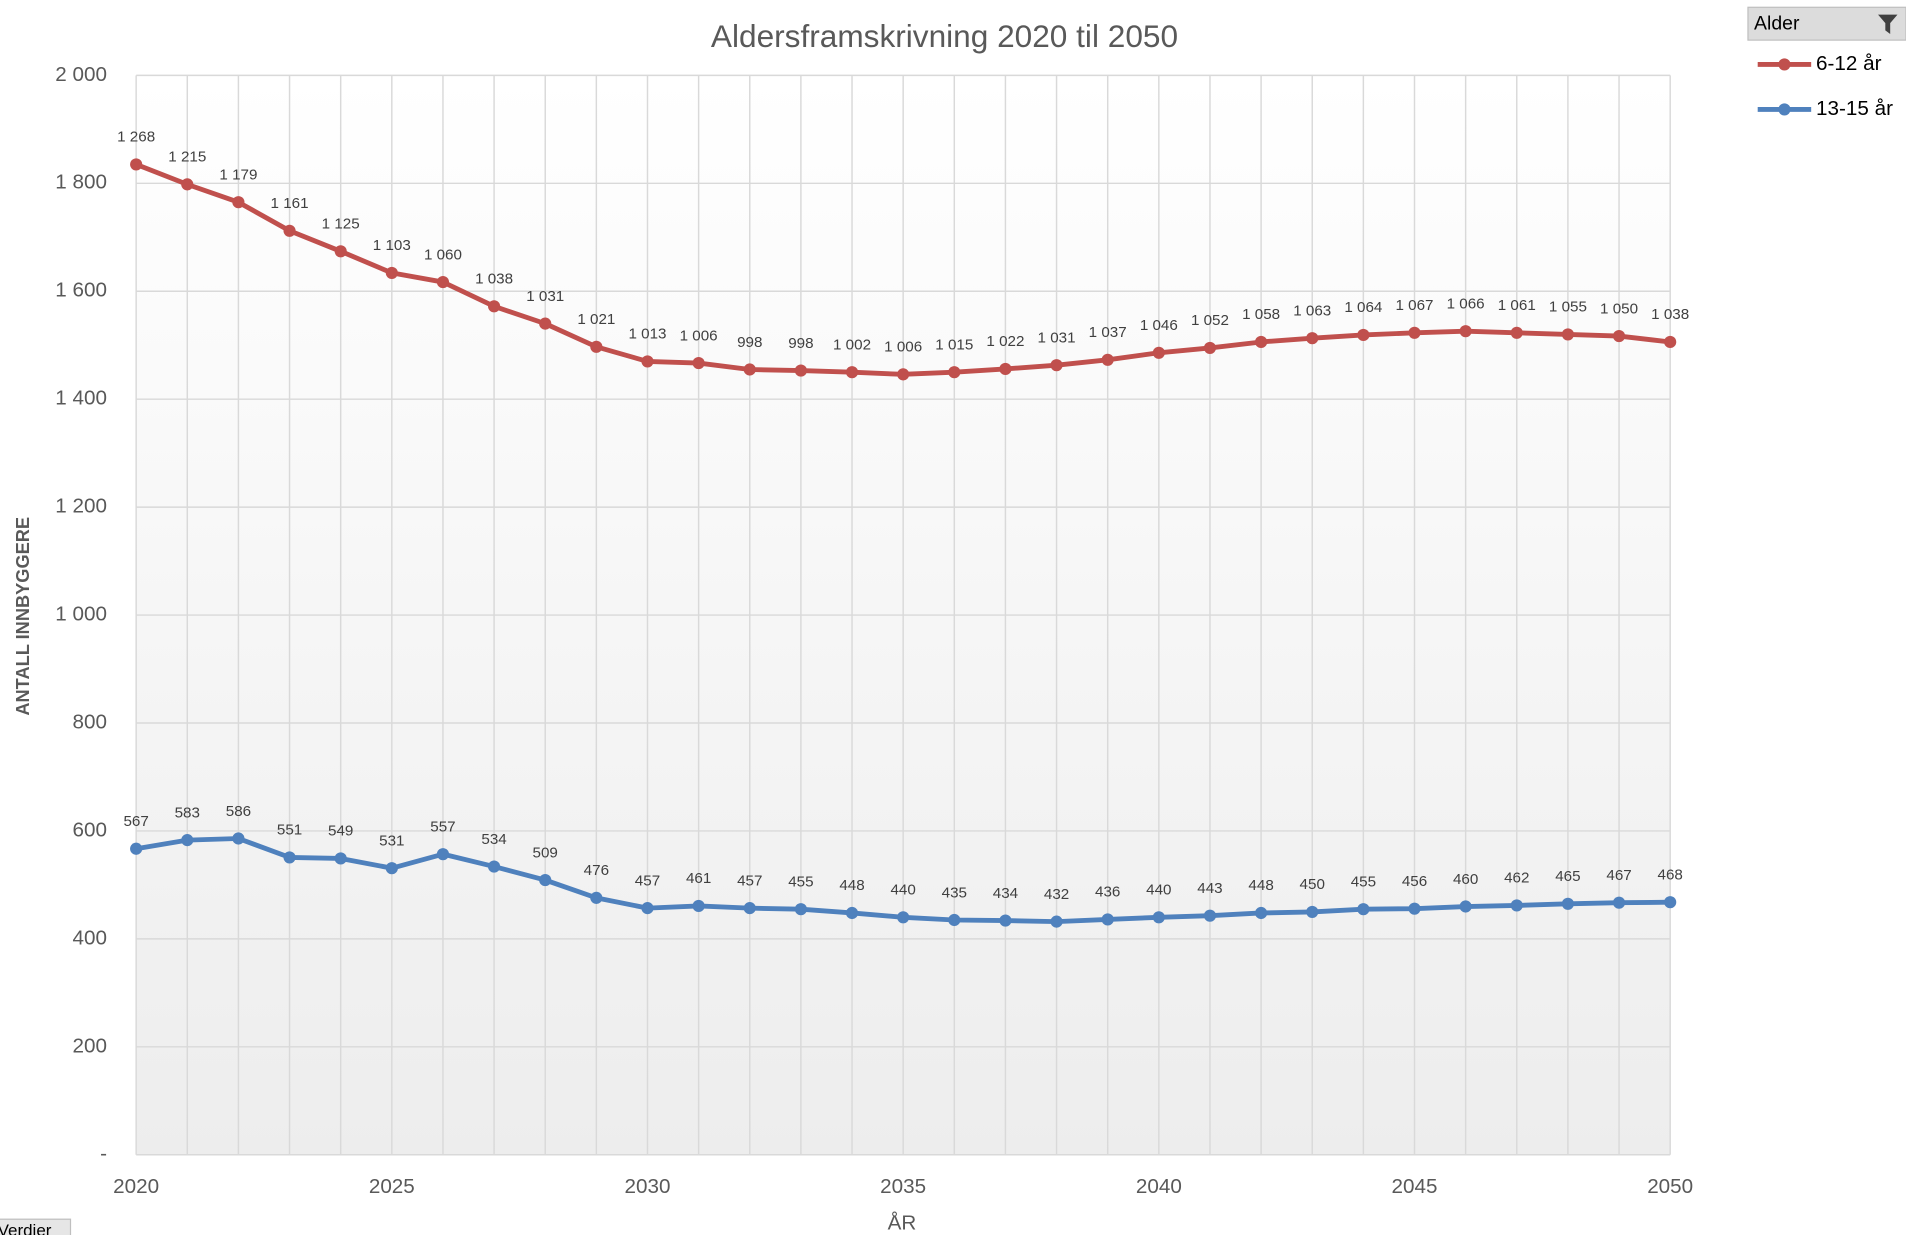  Describe the element at coordinates (1415, 1186) in the screenshot. I see `x-tick-label: 2045` at that location.